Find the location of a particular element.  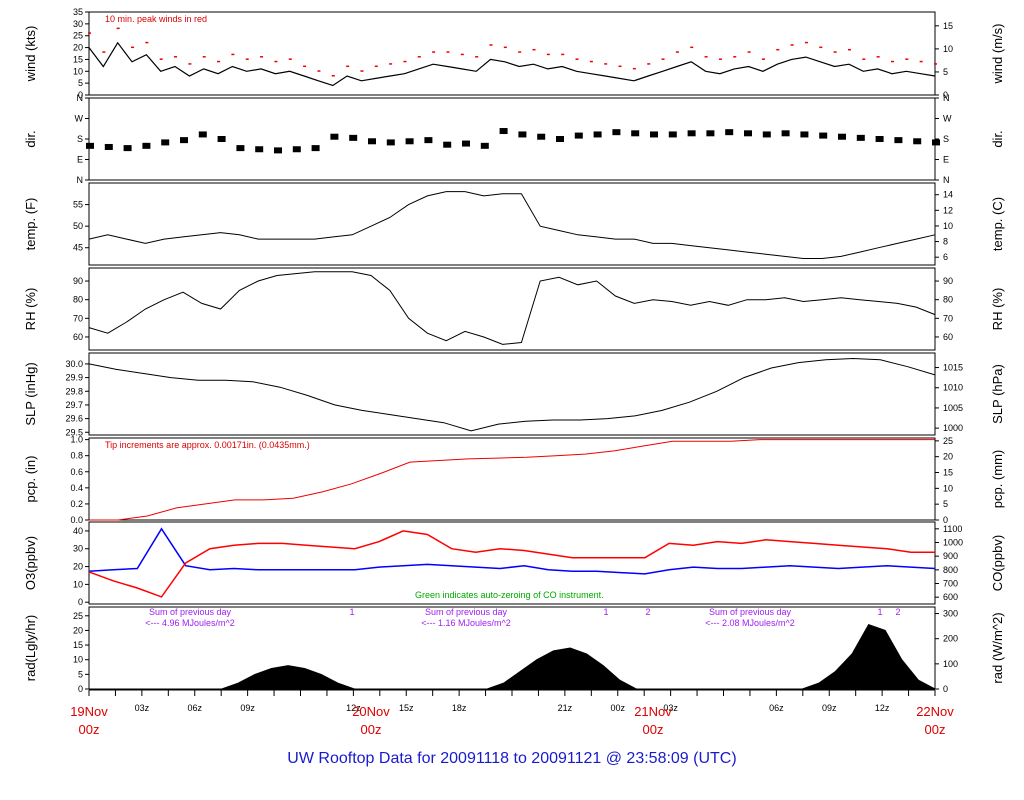

y-axis-label-right: pcp. (mm) is located at coordinates (997, 479).